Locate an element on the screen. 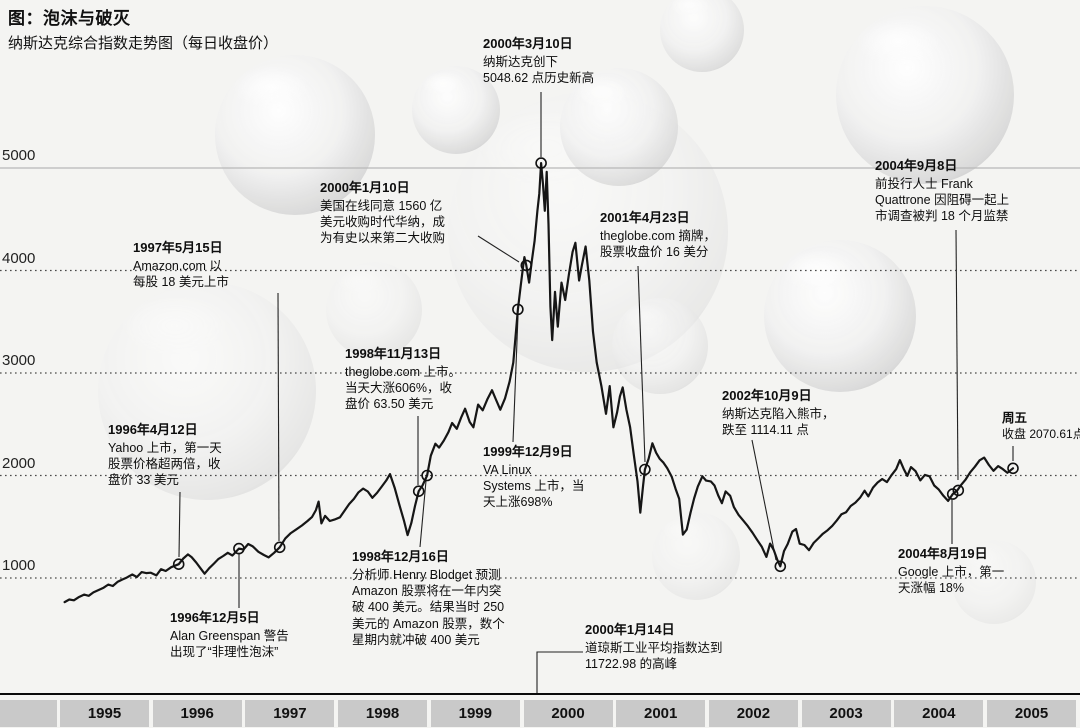 This screenshot has width=1080, height=728. annotation-theglobe-delist: 2001年4月23日 theglobe.com 摘牌， 股票收盘价 16 美分 is located at coordinates (682, 235).